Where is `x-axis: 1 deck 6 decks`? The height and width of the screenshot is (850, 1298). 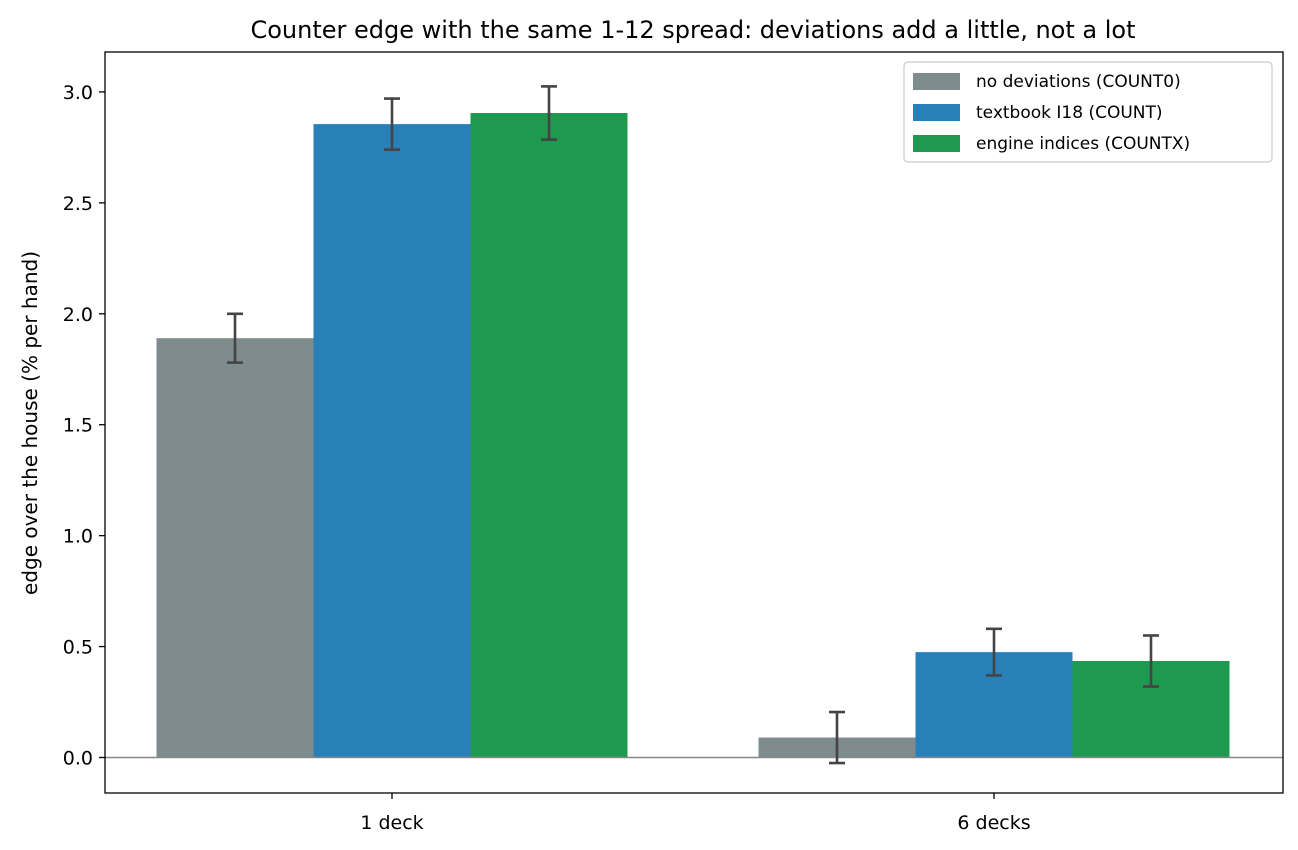 x-axis: 1 deck 6 decks is located at coordinates (695, 813).